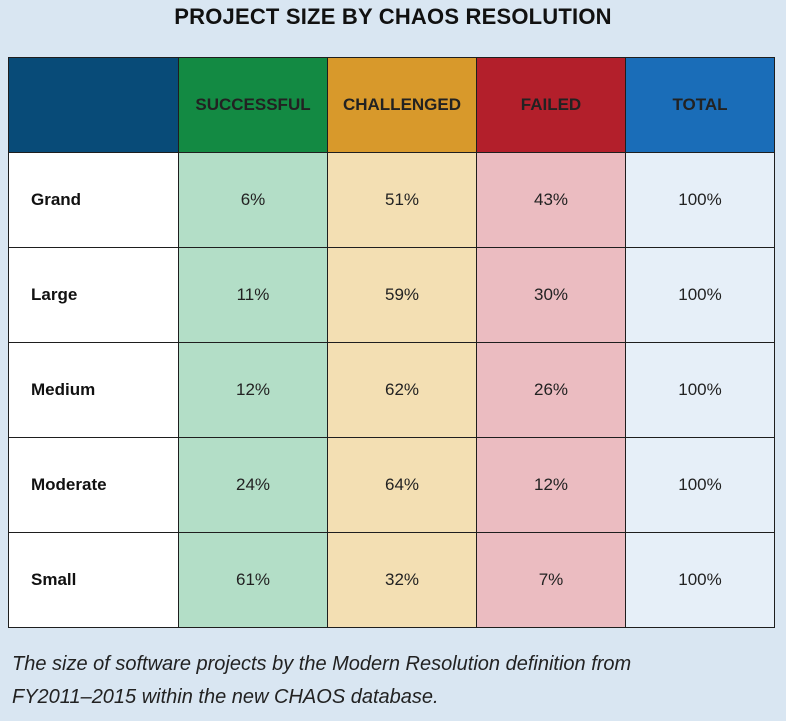 This screenshot has width=786, height=721. Describe the element at coordinates (253, 105) in the screenshot. I see `header-successful: SUCCESSFUL` at that location.